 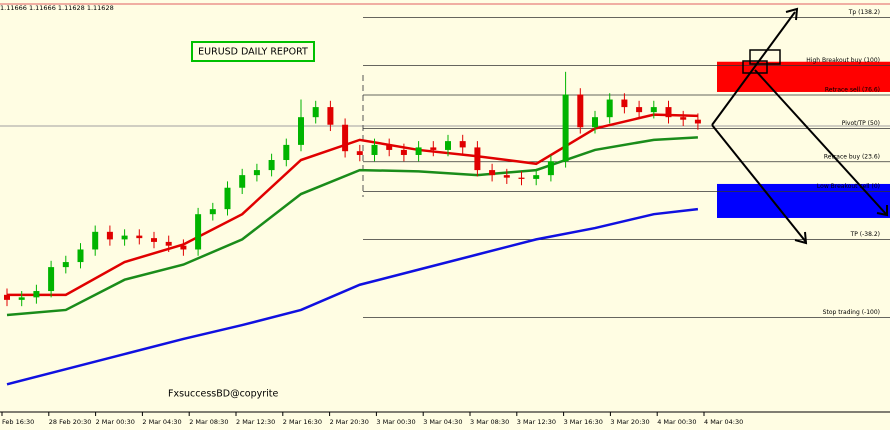 What do you see at coordinates (723, 422) in the screenshot?
I see `x-tick-label: 4 Mar 04:30` at bounding box center [723, 422].